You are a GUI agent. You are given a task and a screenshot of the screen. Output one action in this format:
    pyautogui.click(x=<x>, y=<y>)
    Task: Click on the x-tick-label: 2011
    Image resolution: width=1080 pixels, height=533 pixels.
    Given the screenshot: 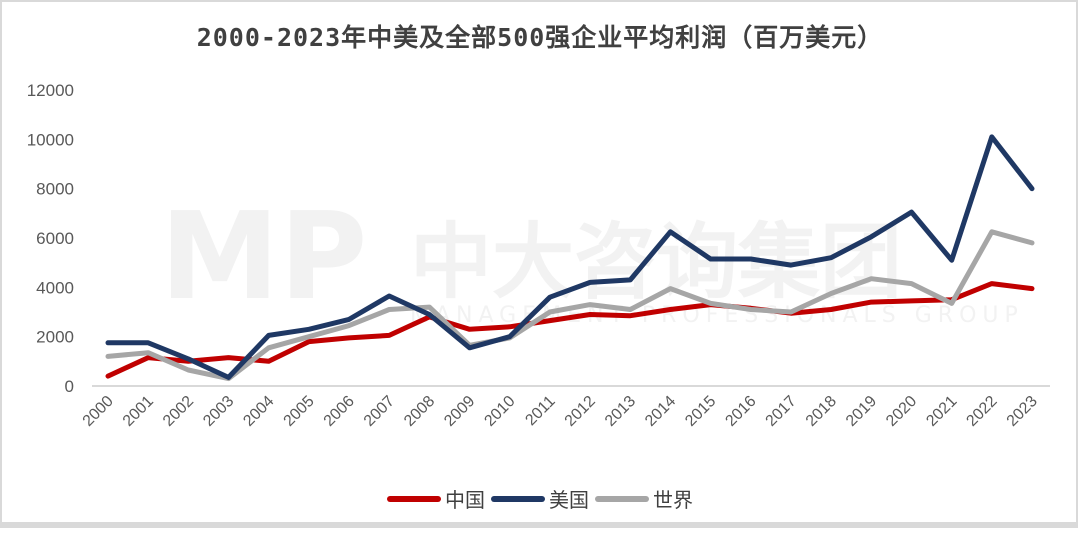 What is the action you would take?
    pyautogui.click(x=540, y=411)
    